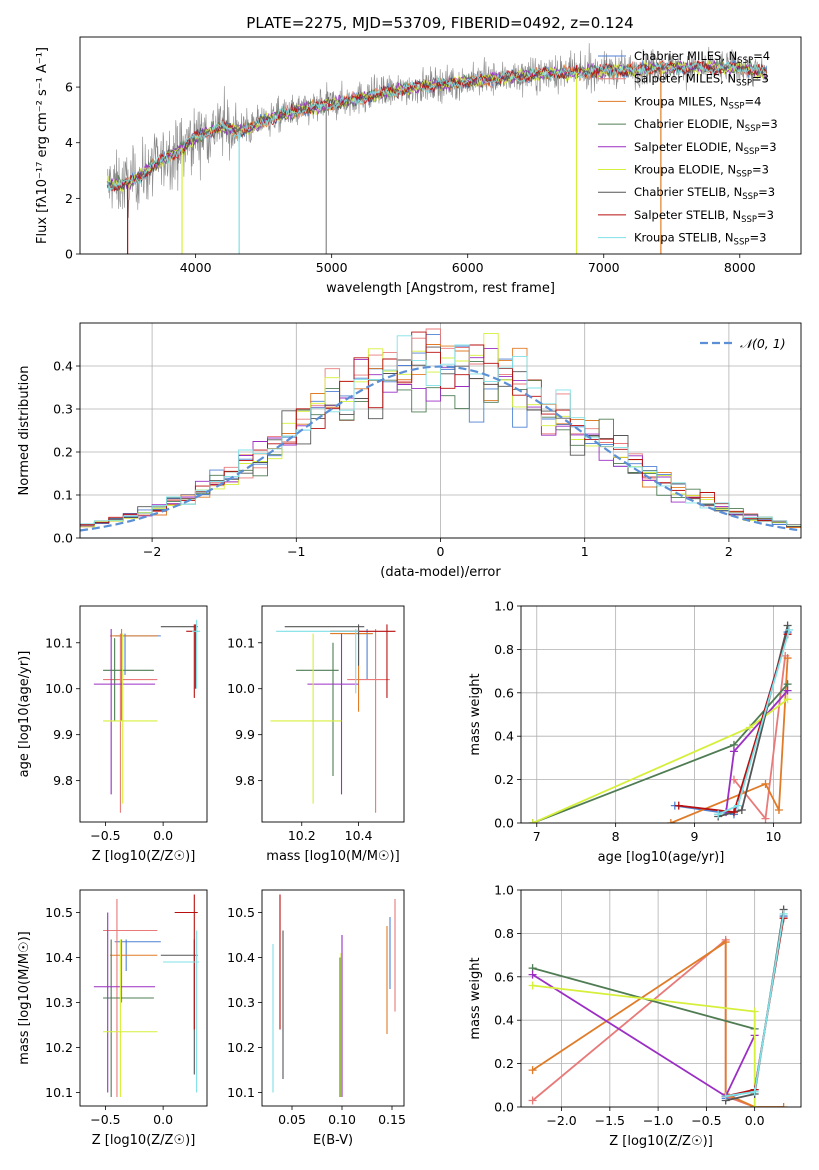 This screenshot has width=819, height=1170. Describe the element at coordinates (658, 1120) in the screenshot. I see `x-tick-label: −1.0` at that location.